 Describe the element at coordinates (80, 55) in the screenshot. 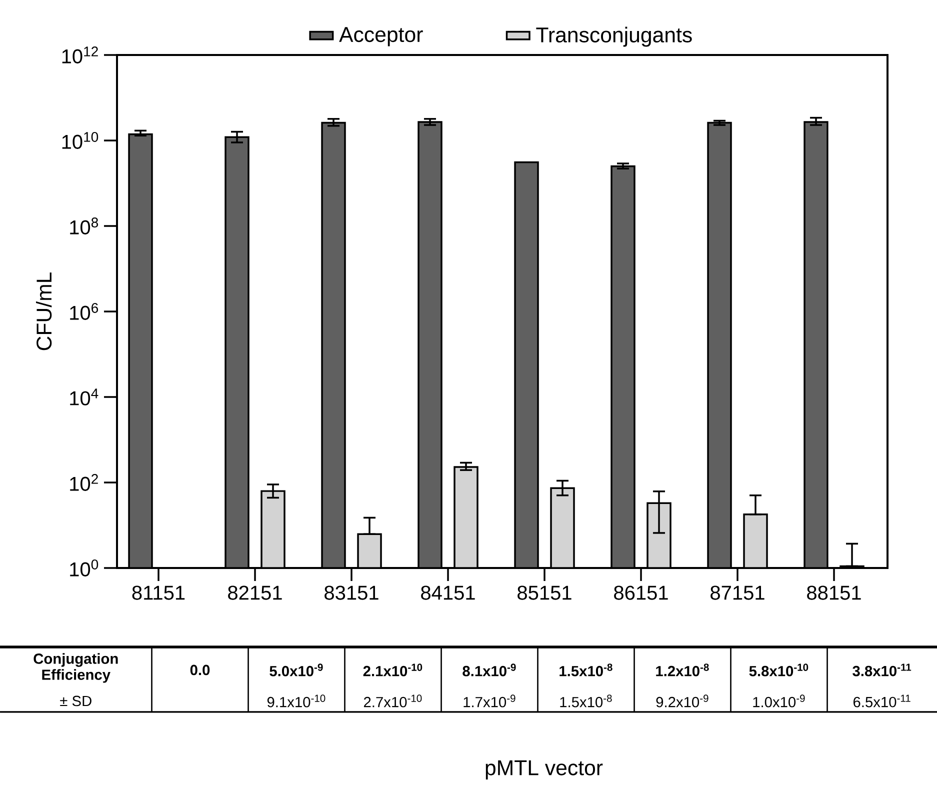

I see `y-tick-label: 10$^{12}$` at that location.